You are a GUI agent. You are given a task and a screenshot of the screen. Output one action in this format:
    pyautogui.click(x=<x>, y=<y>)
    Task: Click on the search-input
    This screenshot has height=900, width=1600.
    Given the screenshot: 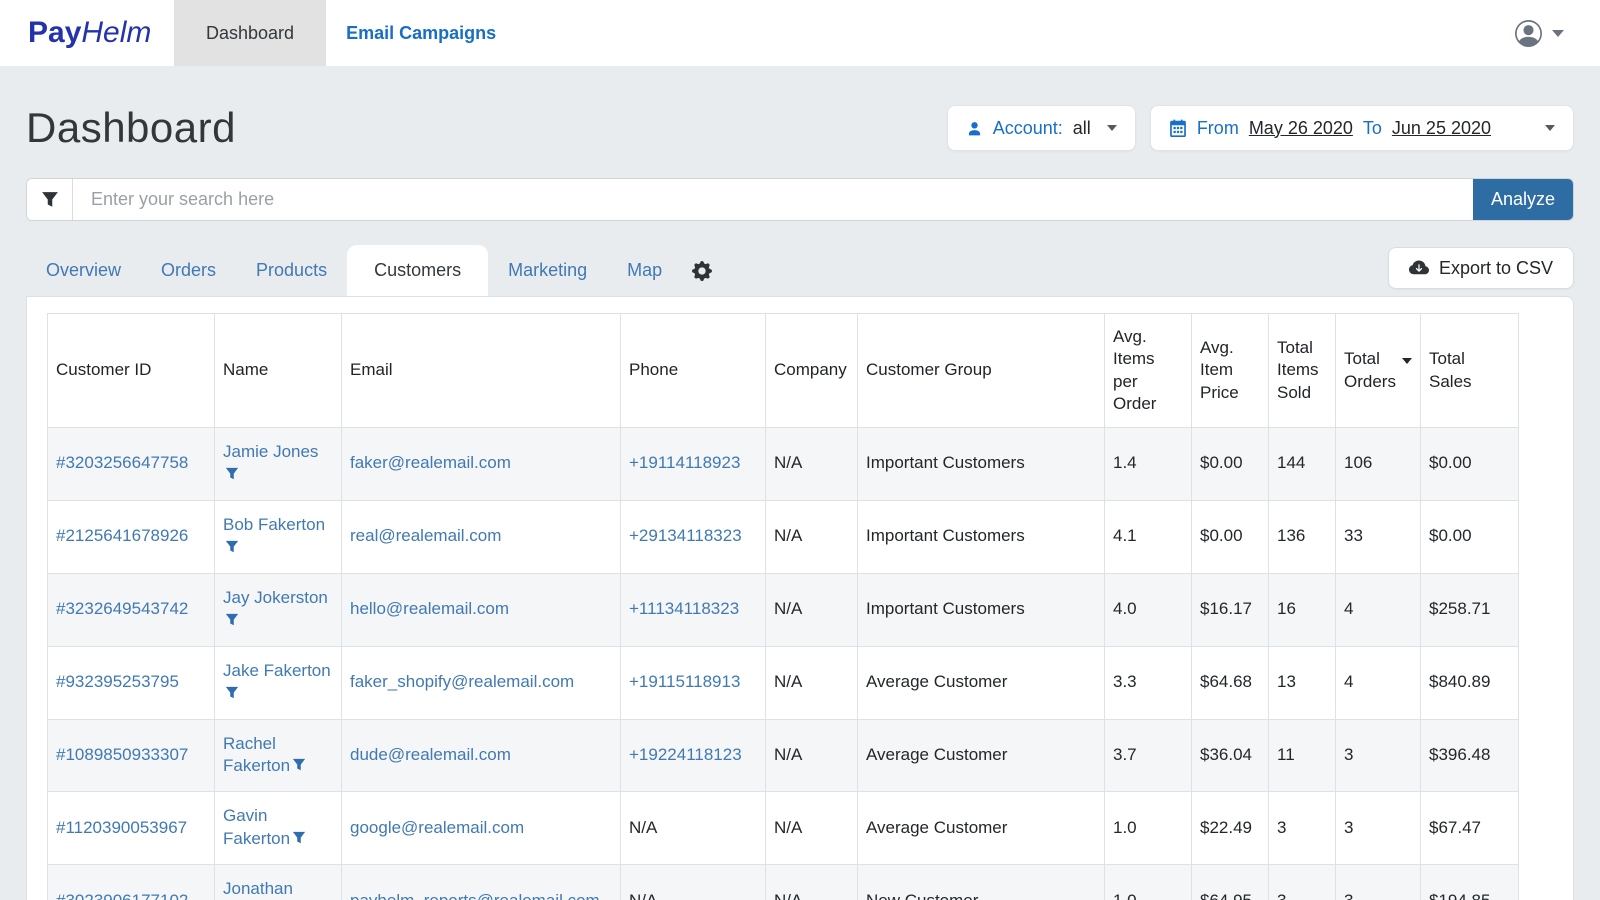 What is the action you would take?
    pyautogui.click(x=773, y=199)
    